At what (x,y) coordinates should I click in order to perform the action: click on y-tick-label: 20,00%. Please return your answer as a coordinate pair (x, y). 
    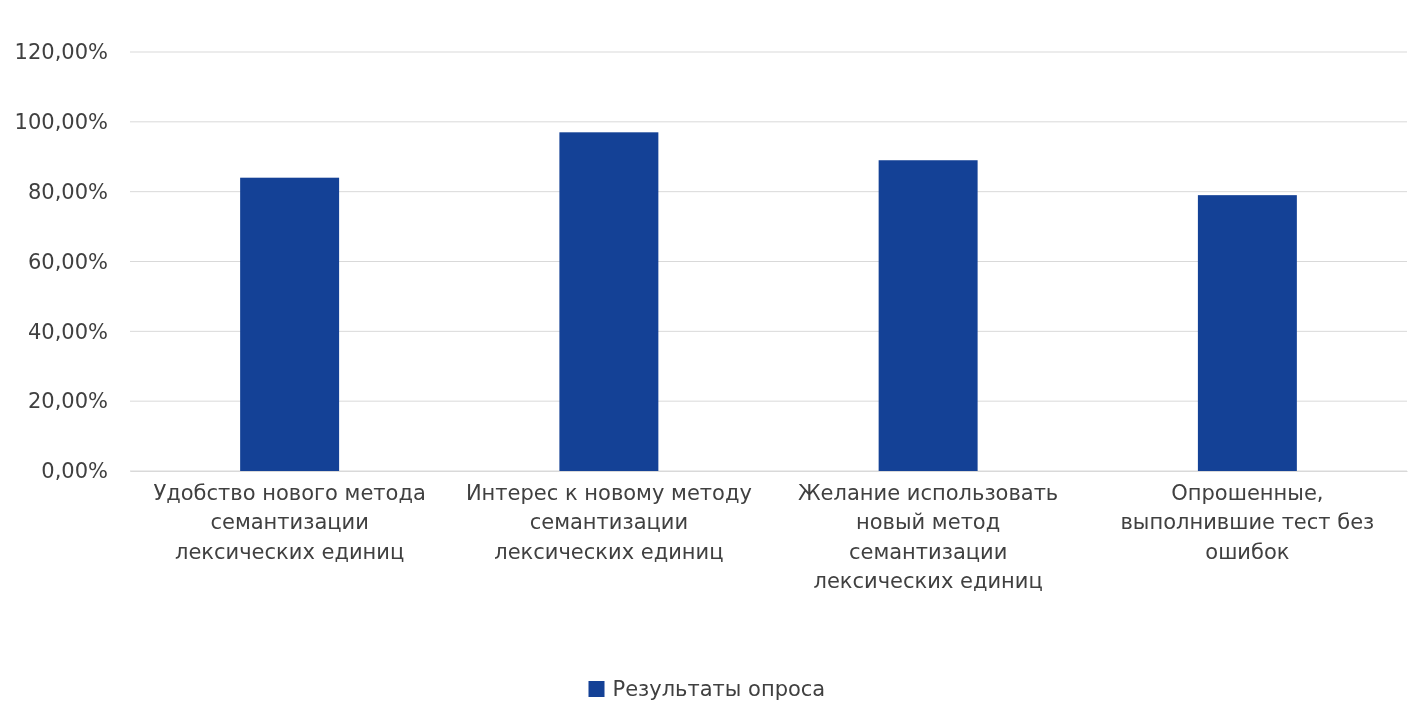
    Looking at the image, I should click on (67, 401).